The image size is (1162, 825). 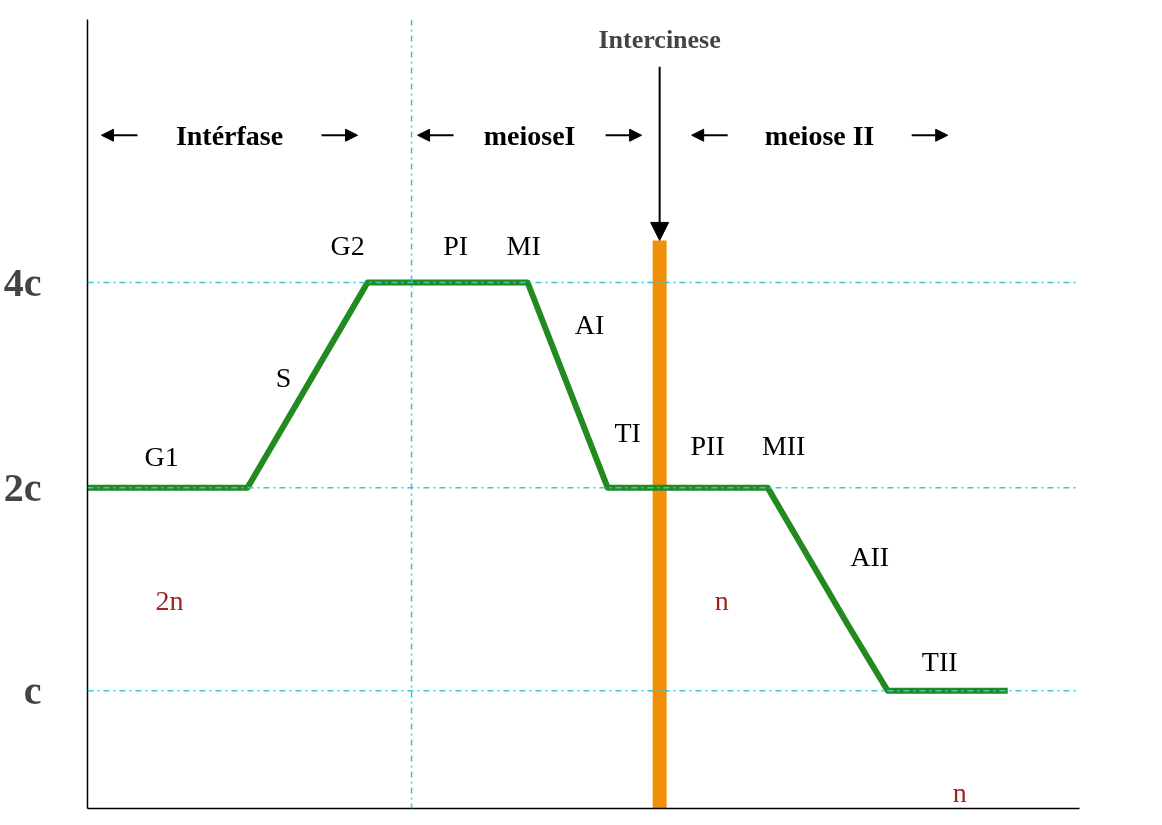 I want to click on text: PI, so click(x=456, y=246).